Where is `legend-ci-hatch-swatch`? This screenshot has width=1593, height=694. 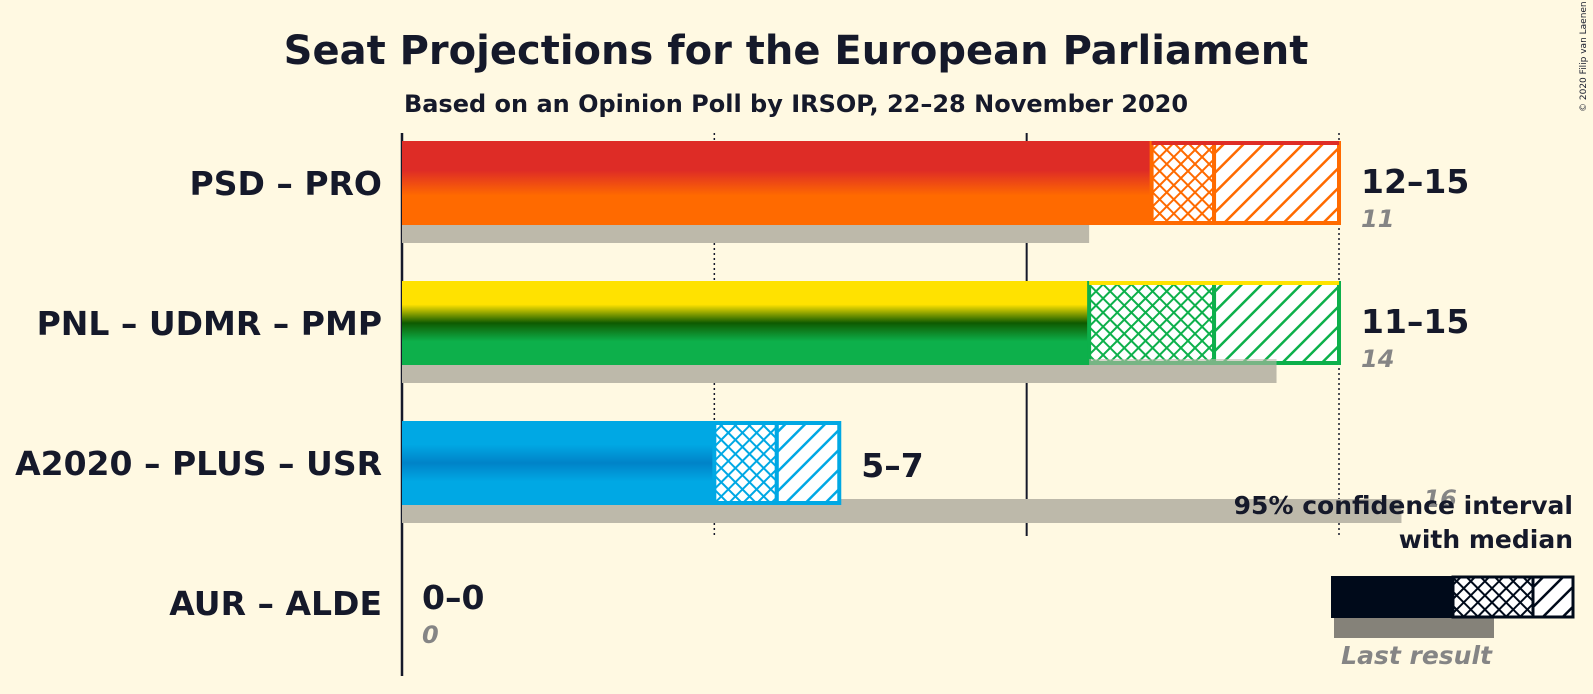
legend-ci-hatch-swatch is located at coordinates (1553, 597).